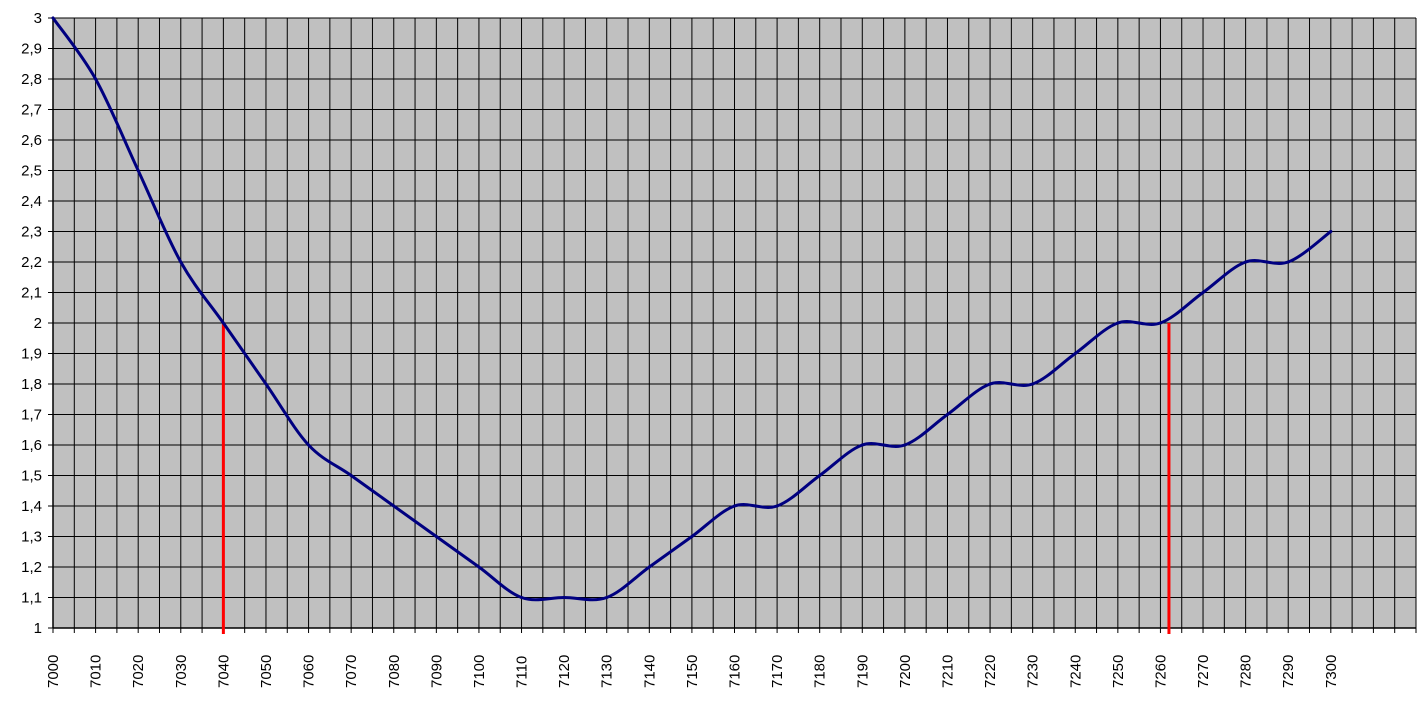 This screenshot has width=1425, height=701. What do you see at coordinates (436, 671) in the screenshot?
I see `x-tick-label: 7090` at bounding box center [436, 671].